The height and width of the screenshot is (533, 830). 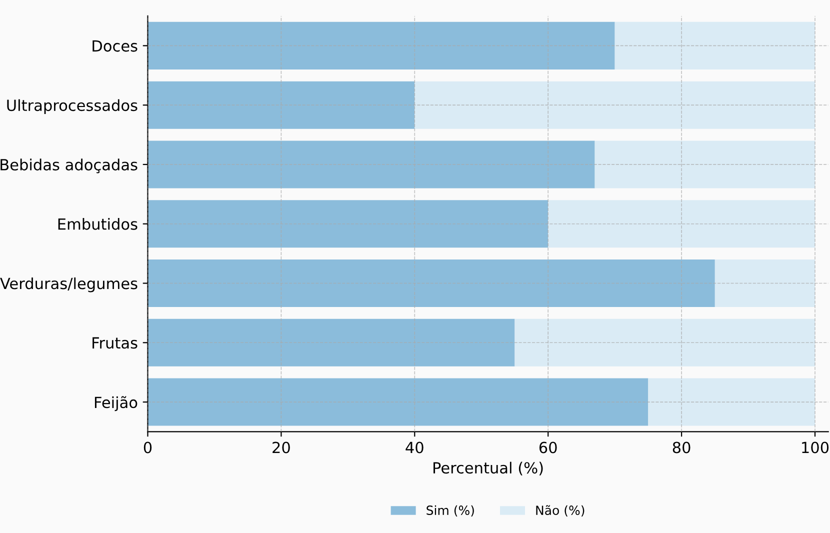 I want to click on legend-label: Não (%), so click(x=560, y=510).